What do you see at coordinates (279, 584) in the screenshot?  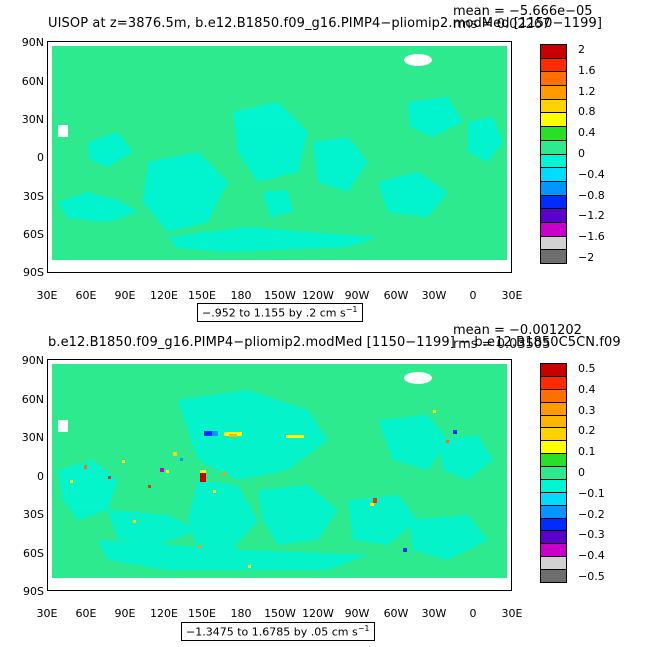 I see `panel2-antarctic-mask` at bounding box center [279, 584].